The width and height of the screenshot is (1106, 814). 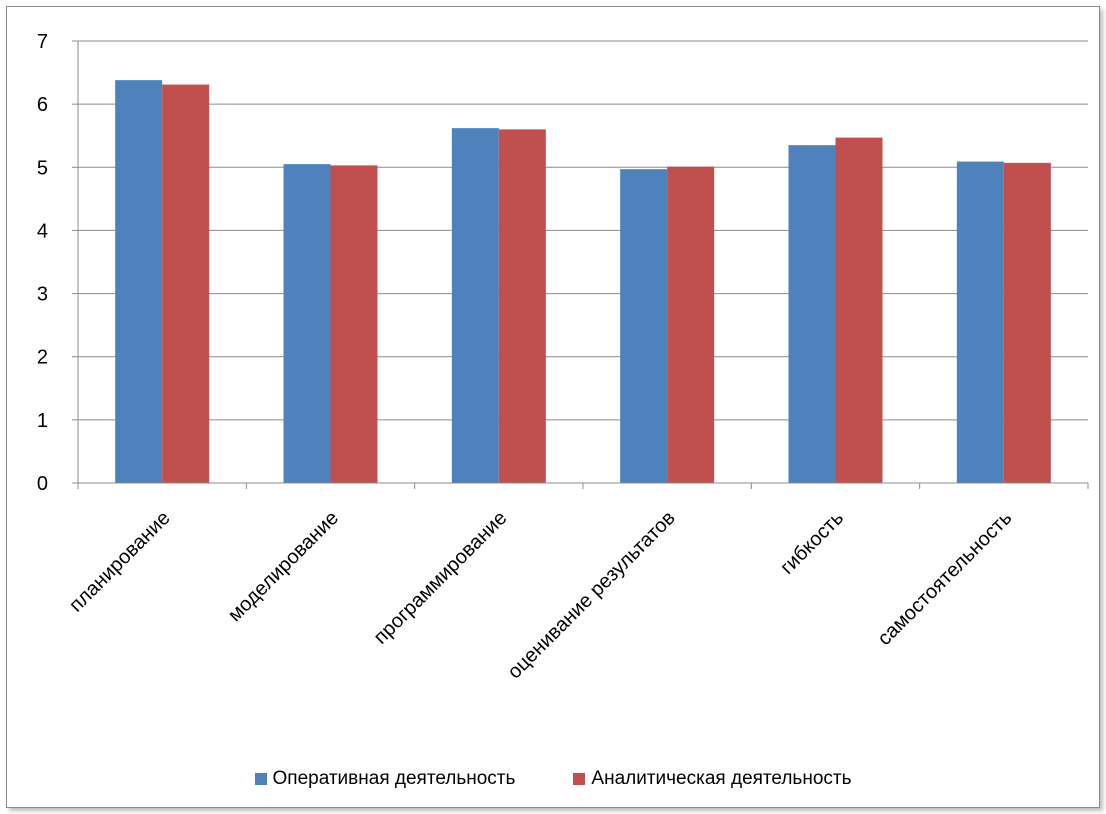 I want to click on y-tick-label: 5, so click(x=42, y=168).